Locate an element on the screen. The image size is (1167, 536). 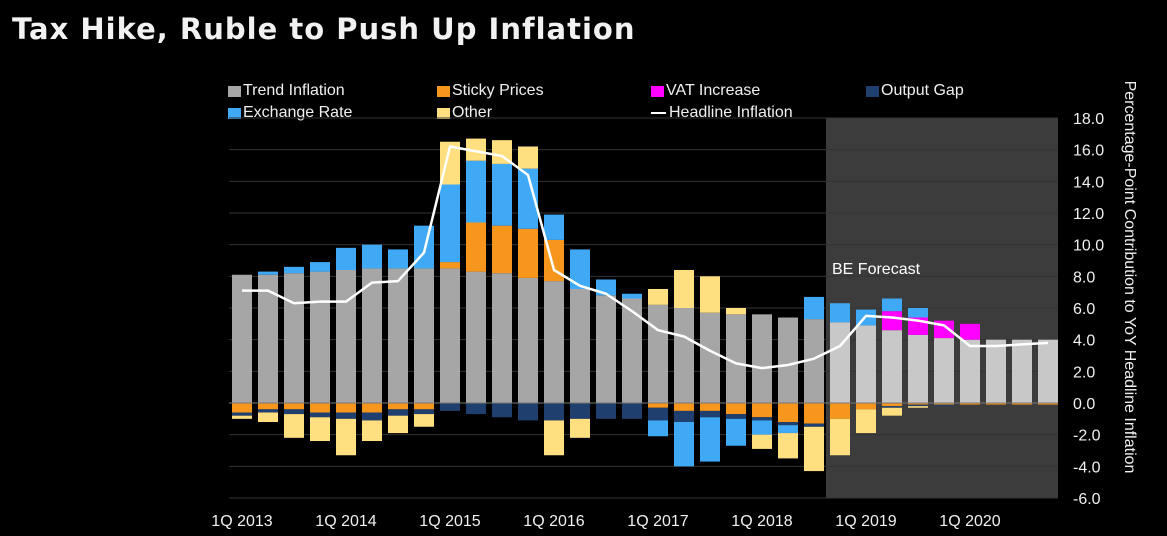
y-tick-label: 8.0 is located at coordinates (1084, 277).